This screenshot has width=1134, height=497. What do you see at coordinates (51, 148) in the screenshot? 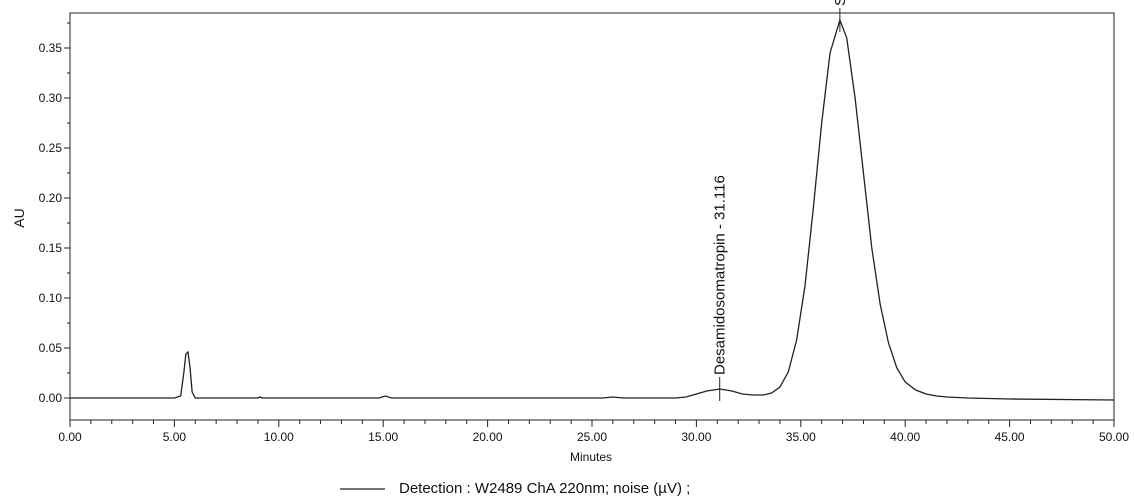
I see `y-tick-label: 0.25` at bounding box center [51, 148].